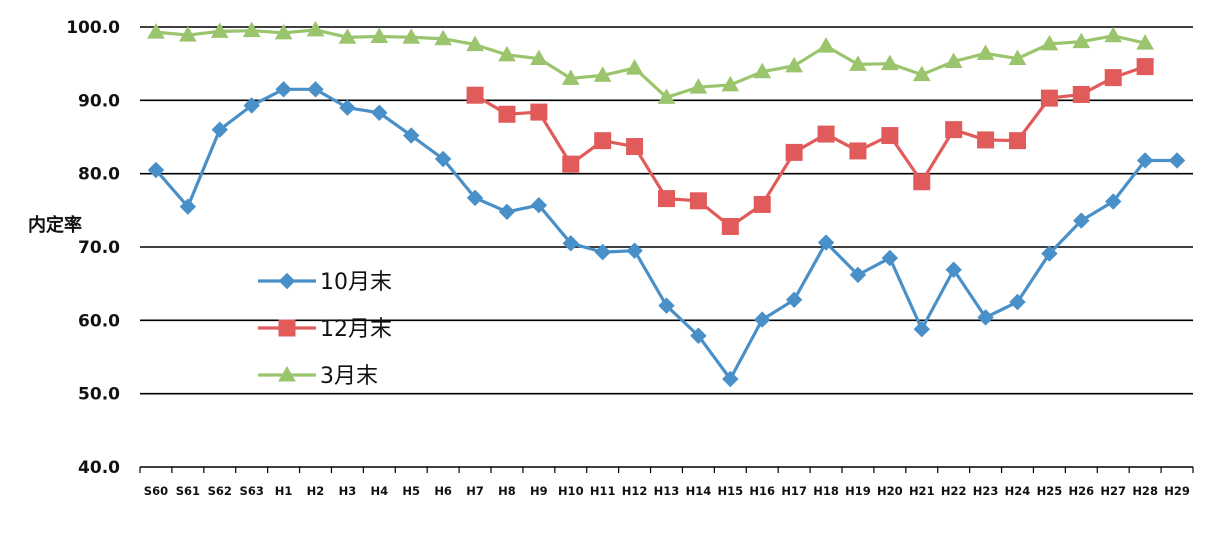  Describe the element at coordinates (1145, 491) in the screenshot. I see `x-tick-label: H28` at that location.